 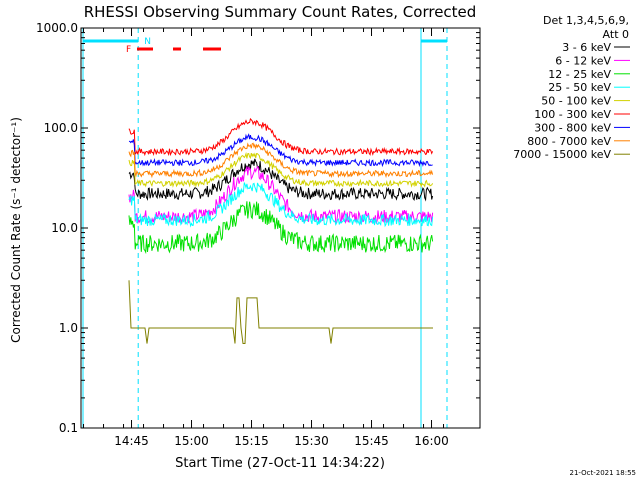 I want to click on y-tick-label-4: 1000.0, so click(x=57, y=28).